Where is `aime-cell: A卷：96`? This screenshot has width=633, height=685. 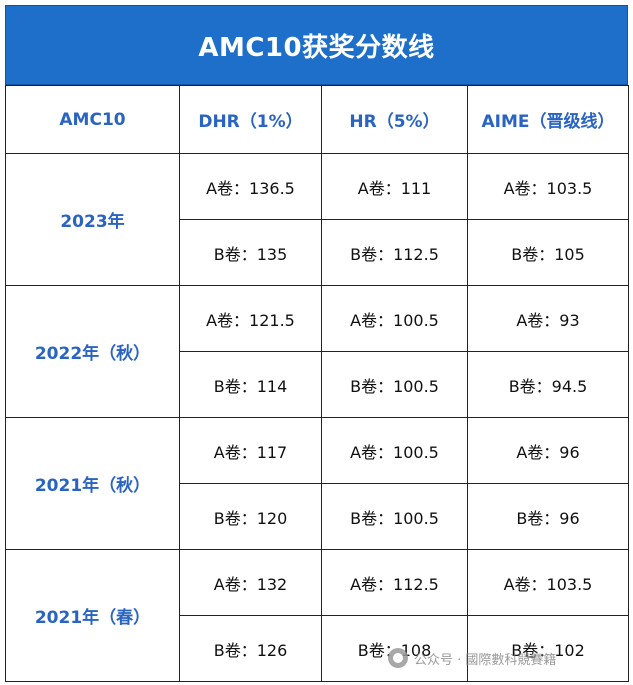
aime-cell: A卷：96 is located at coordinates (548, 450).